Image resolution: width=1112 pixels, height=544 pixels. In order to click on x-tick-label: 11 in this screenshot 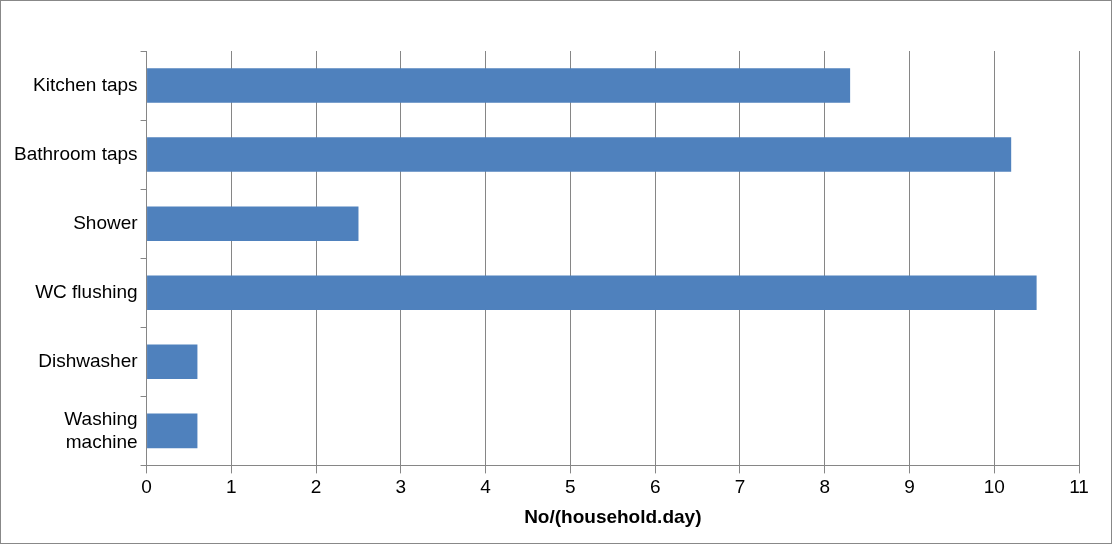, I will do `click(1079, 487)`.